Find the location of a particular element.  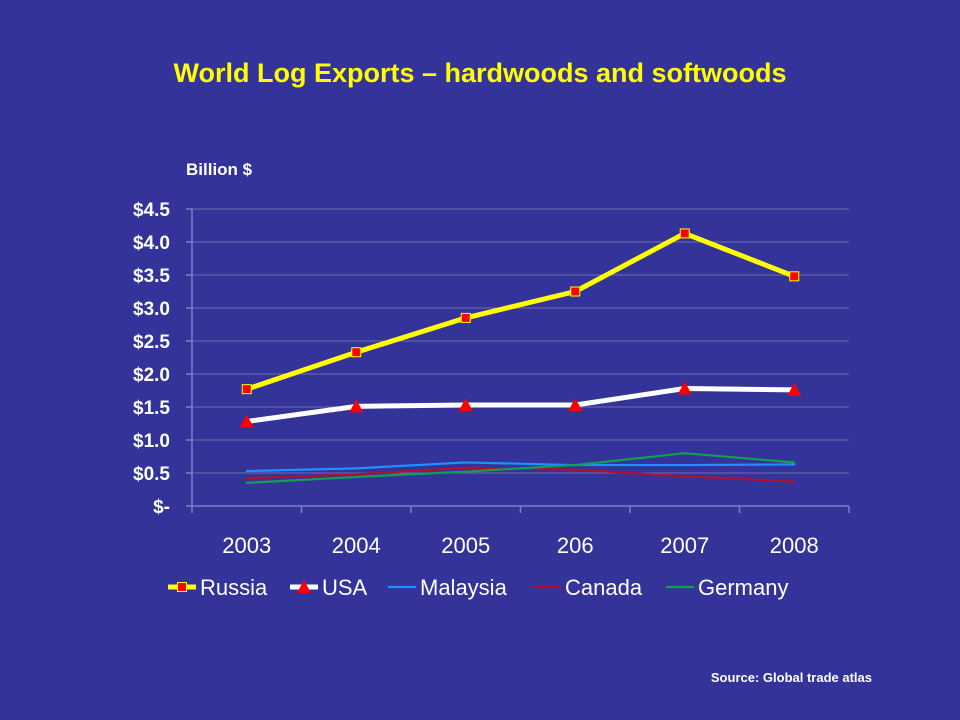

legend-marker-russia is located at coordinates (182, 587).